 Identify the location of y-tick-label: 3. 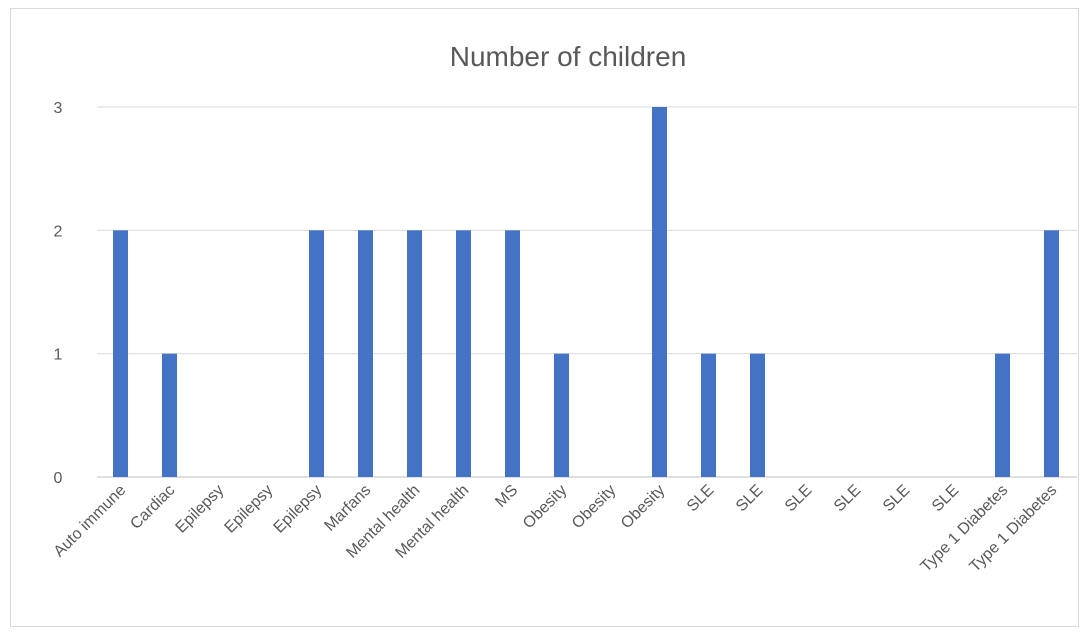
(58, 108).